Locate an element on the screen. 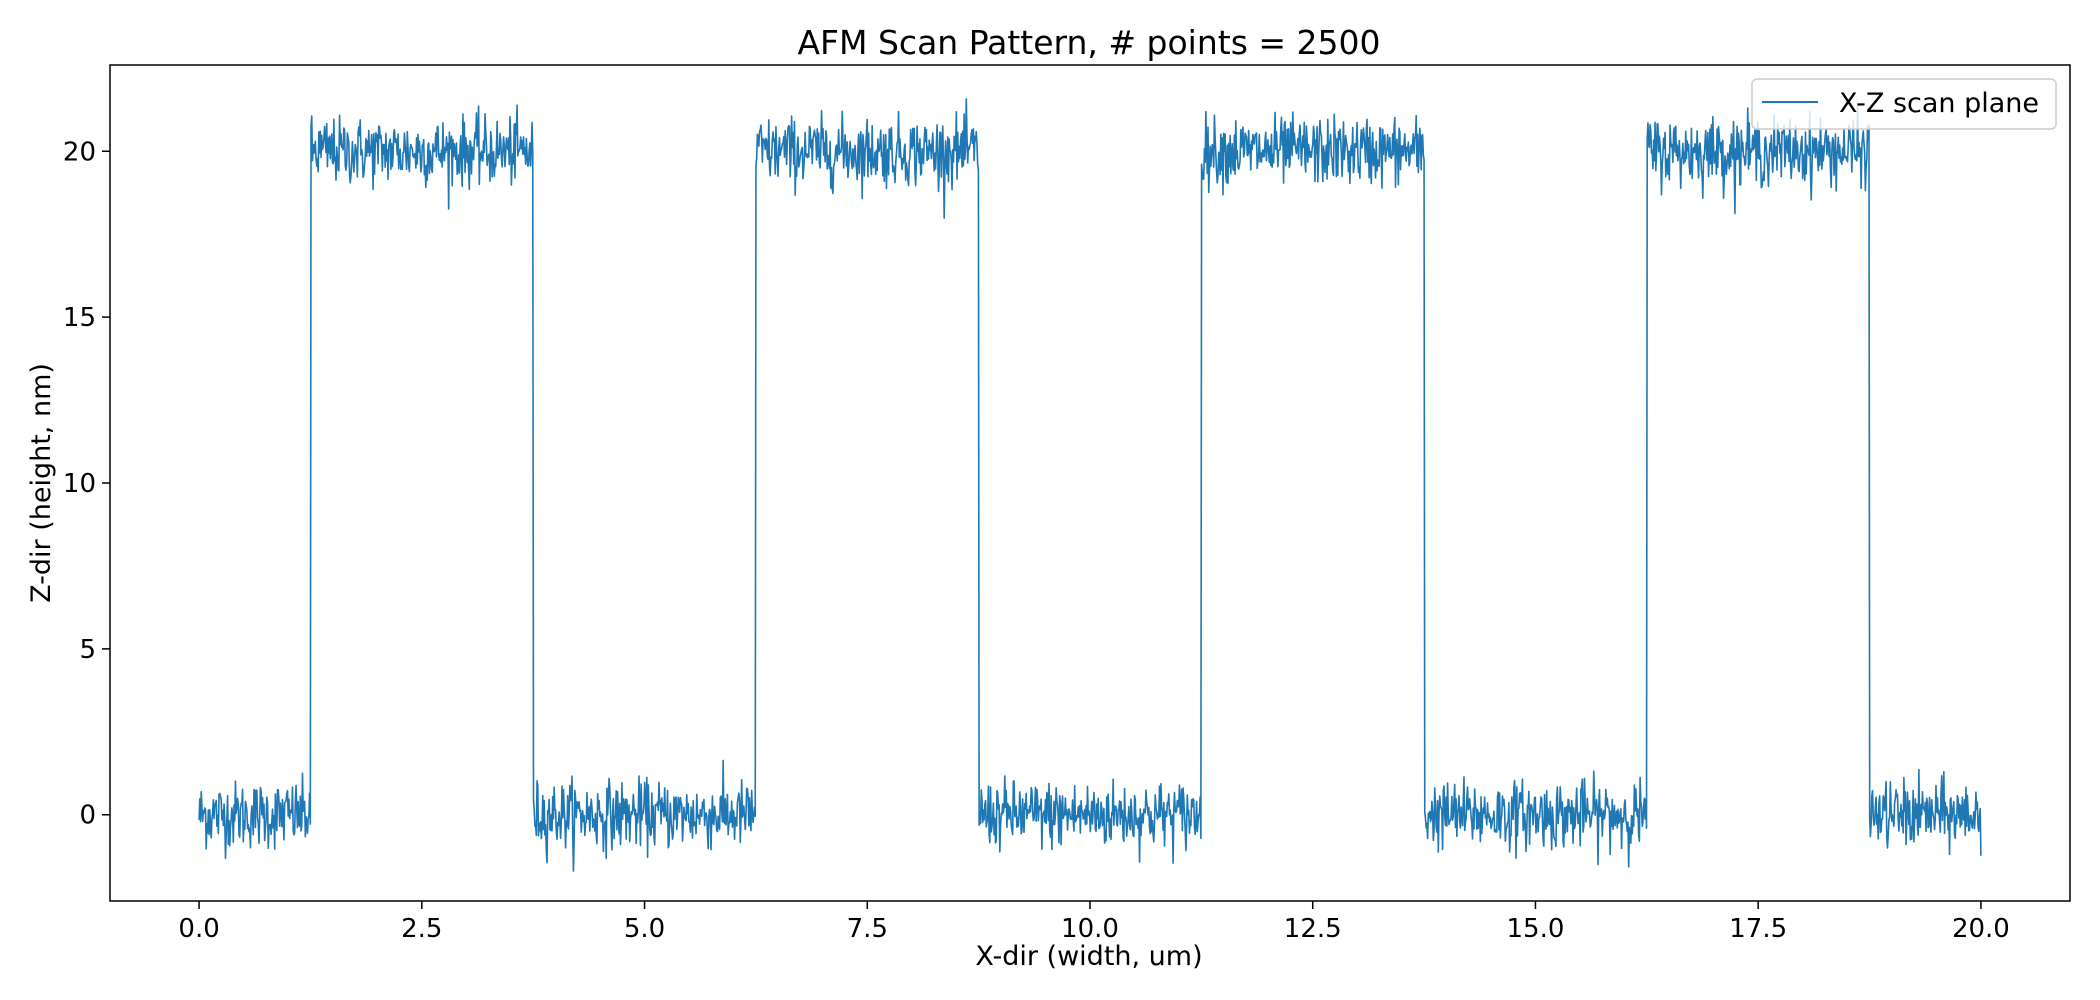  x-tick-label: 15.0 is located at coordinates (1536, 929).